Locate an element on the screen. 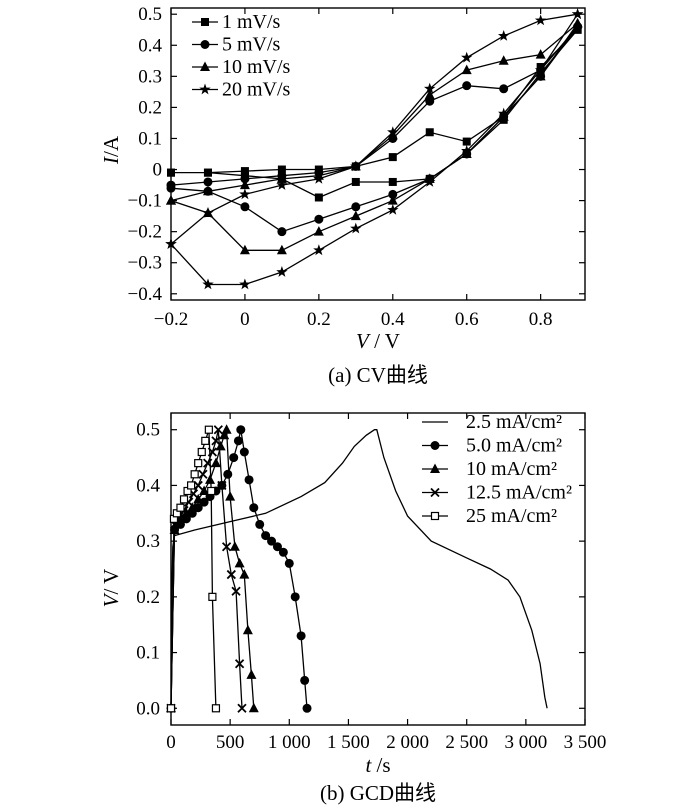 Image resolution: width=700 pixels, height=811 pixels. x-tick-label: 3 000 is located at coordinates (525, 742).